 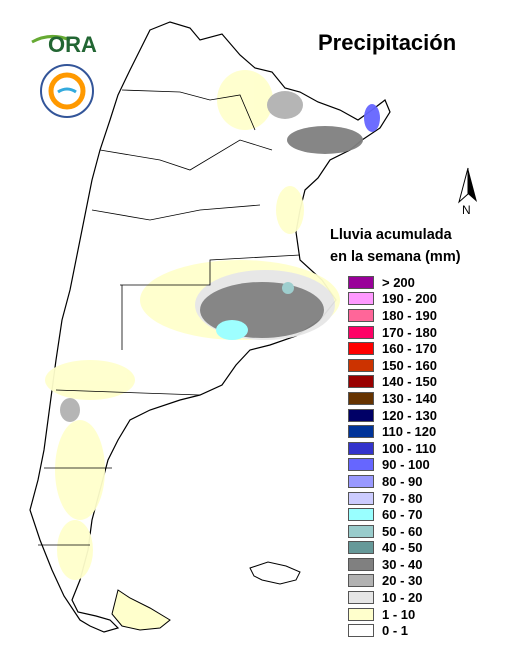 What do you see at coordinates (406, 465) in the screenshot?
I see `legend-label: 90 - 100` at bounding box center [406, 465].